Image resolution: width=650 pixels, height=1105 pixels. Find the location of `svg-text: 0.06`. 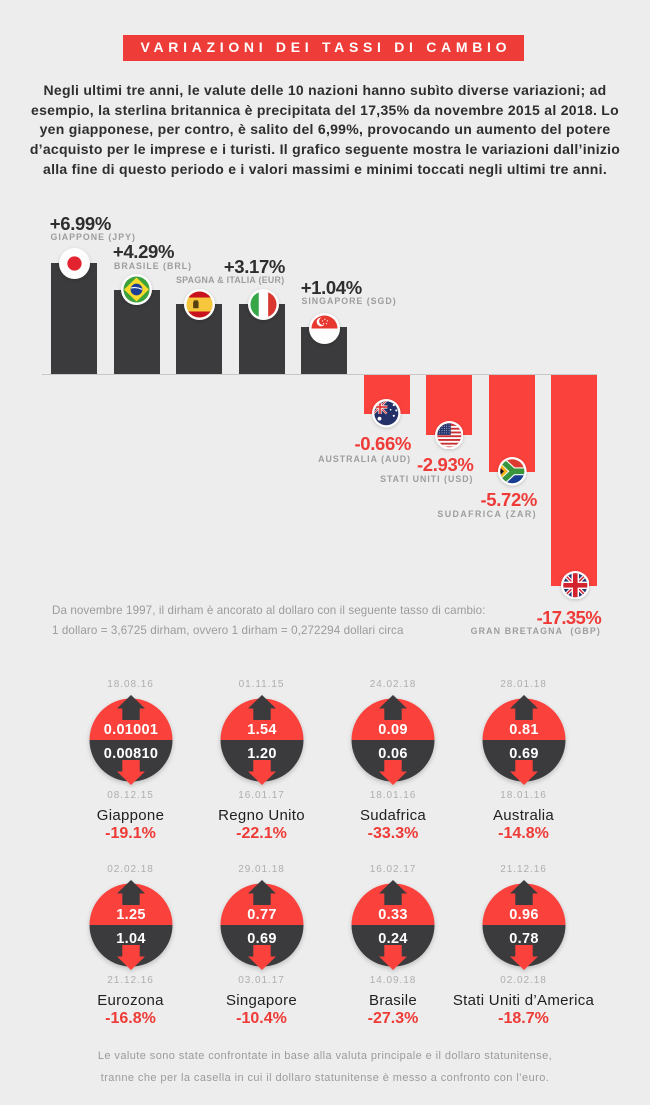

svg-text: 0.06 is located at coordinates (392, 754).